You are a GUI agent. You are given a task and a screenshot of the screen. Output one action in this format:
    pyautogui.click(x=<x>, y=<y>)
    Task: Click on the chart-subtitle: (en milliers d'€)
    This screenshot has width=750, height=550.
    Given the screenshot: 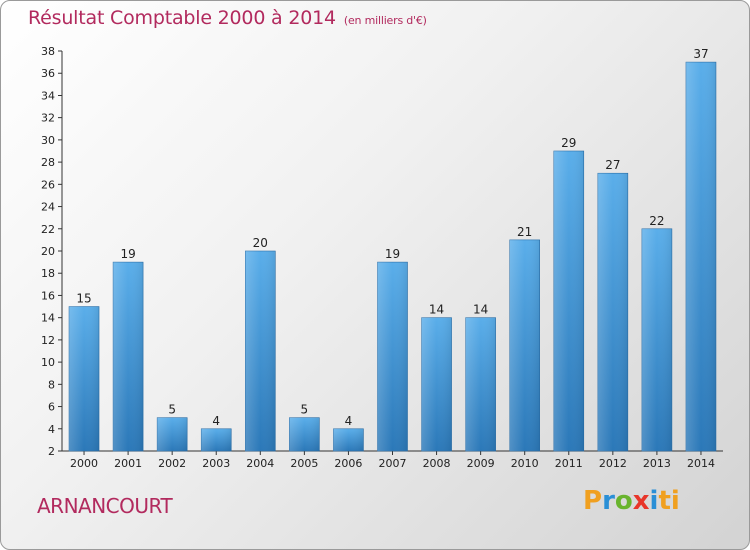 What is the action you would take?
    pyautogui.click(x=385, y=20)
    